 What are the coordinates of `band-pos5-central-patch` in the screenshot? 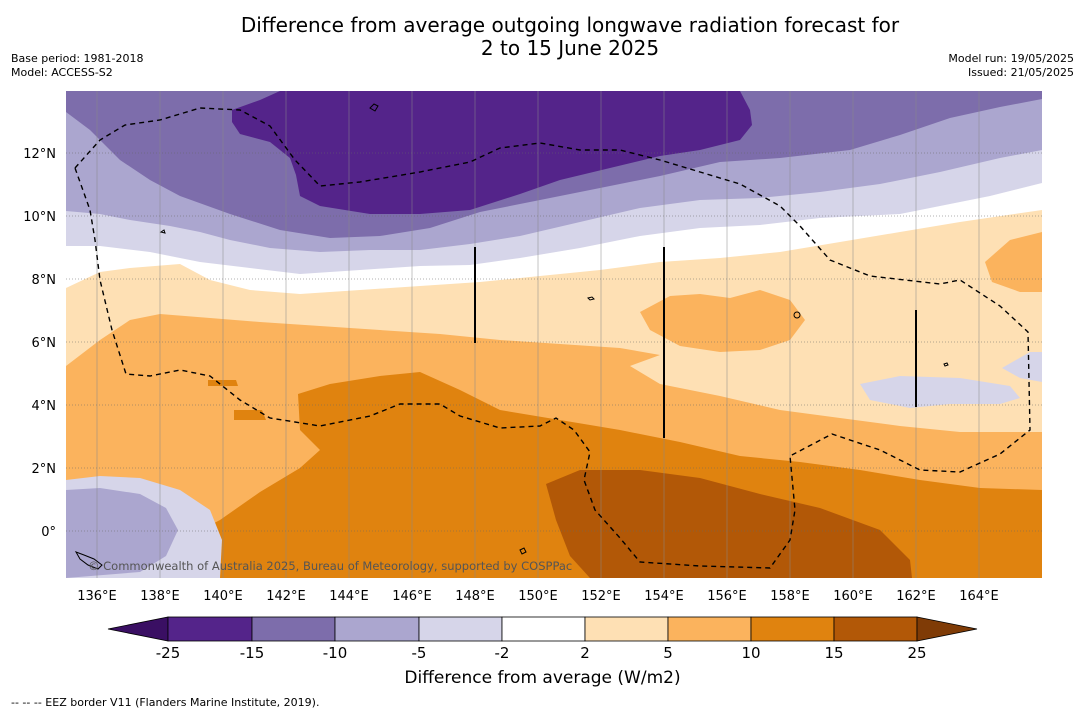 It's located at (722, 321).